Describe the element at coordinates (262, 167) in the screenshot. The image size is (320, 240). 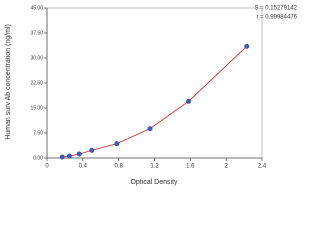
I see `x-tick-label: 2.4` at that location.